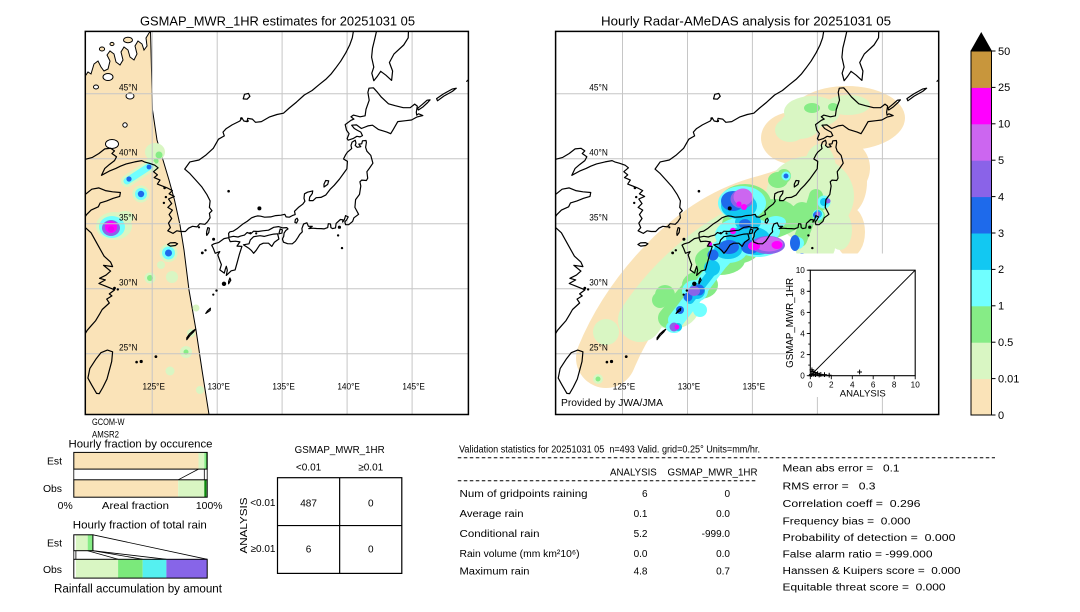  What do you see at coordinates (135, 506) in the screenshot?
I see `svg-text: Areal fraction` at bounding box center [135, 506].